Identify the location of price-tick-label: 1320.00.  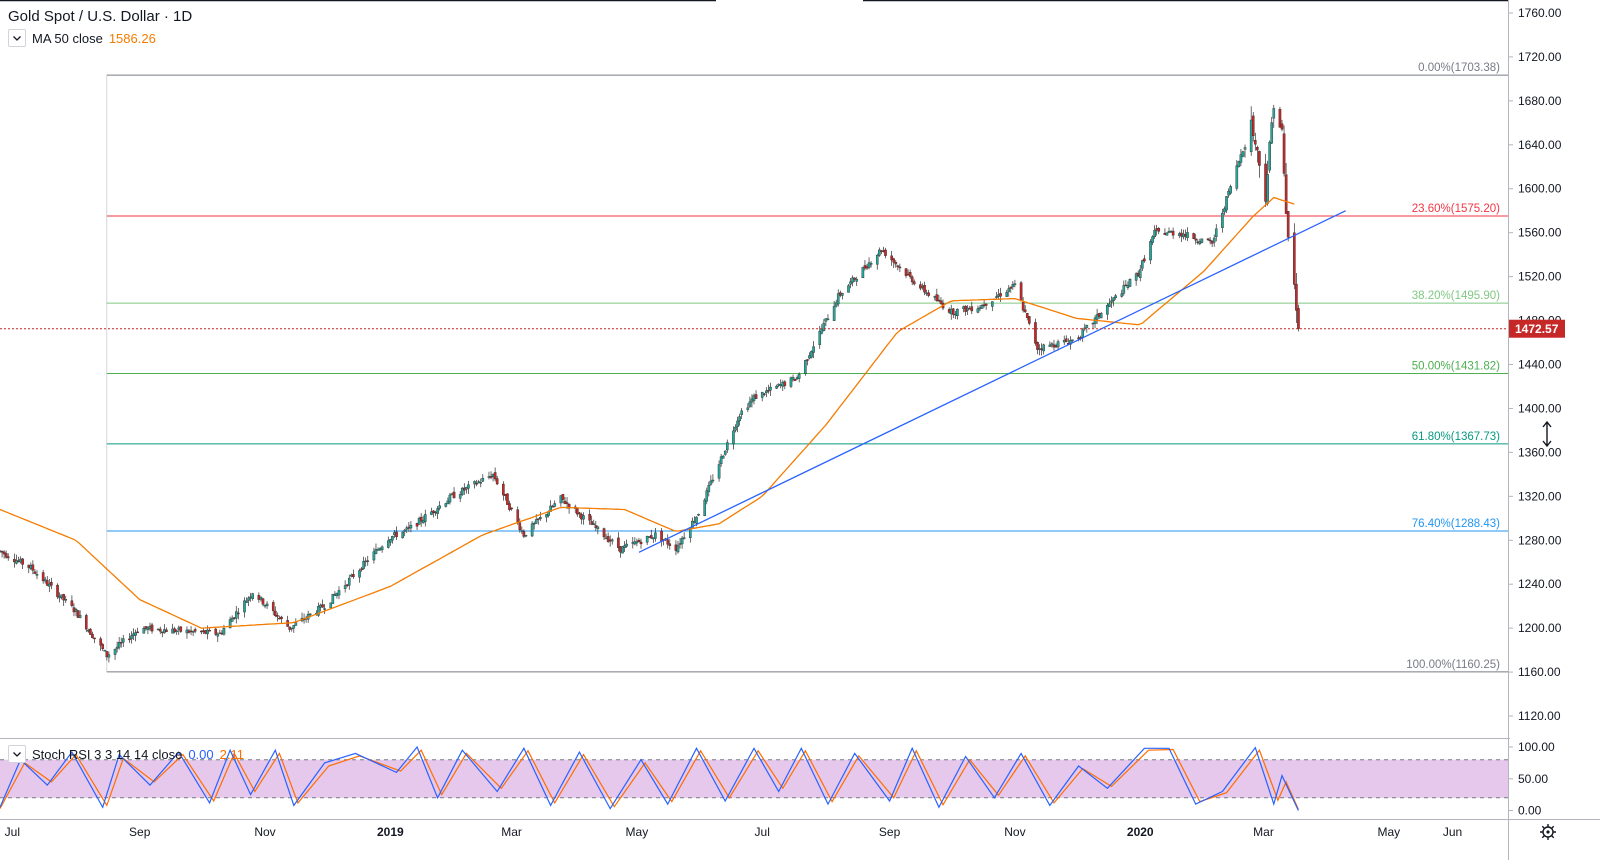
(1540, 496).